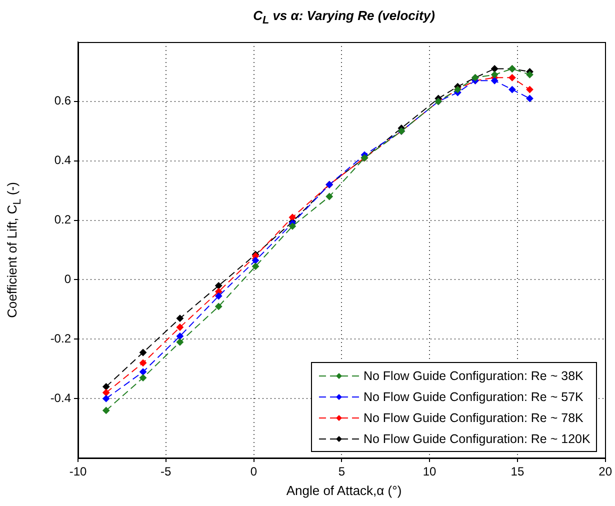 The image size is (615, 506). Describe the element at coordinates (605, 471) in the screenshot. I see `x-tick-label: 20` at that location.